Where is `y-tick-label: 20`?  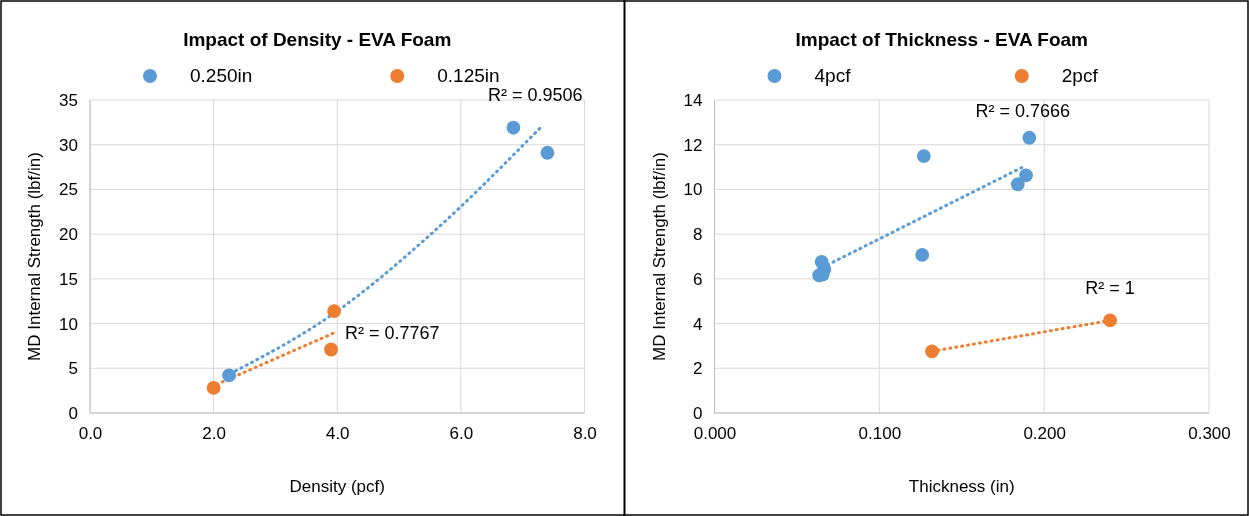 y-tick-label: 20 is located at coordinates (68, 235).